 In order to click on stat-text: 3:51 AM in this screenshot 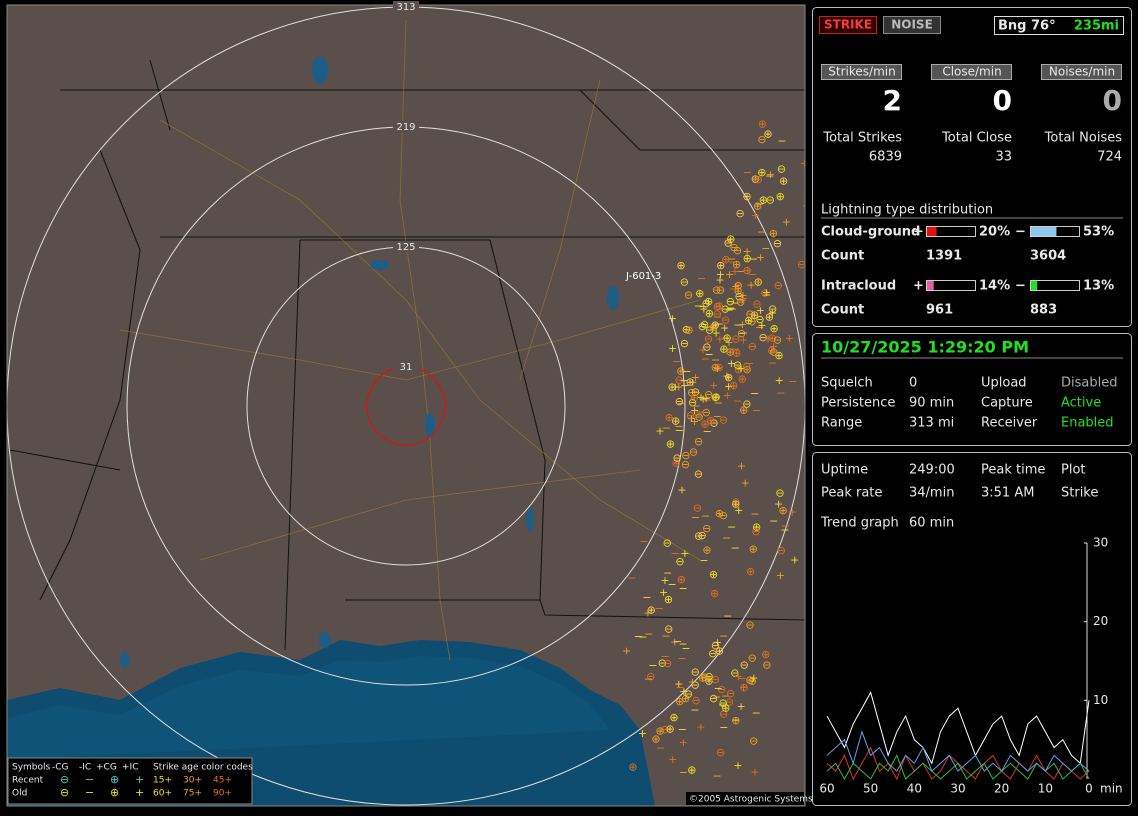, I will do `click(1007, 493)`.